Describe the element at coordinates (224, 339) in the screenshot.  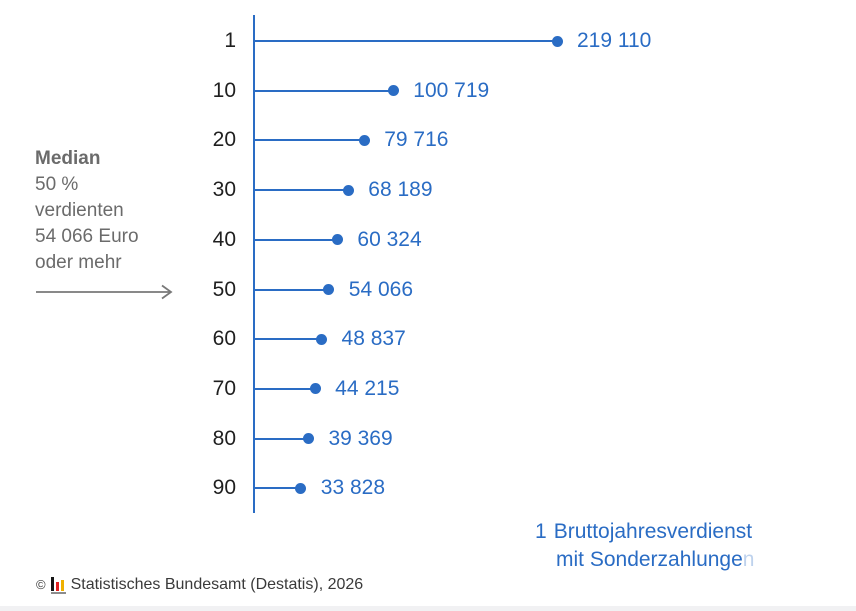
I see `category-label: 60` at that location.